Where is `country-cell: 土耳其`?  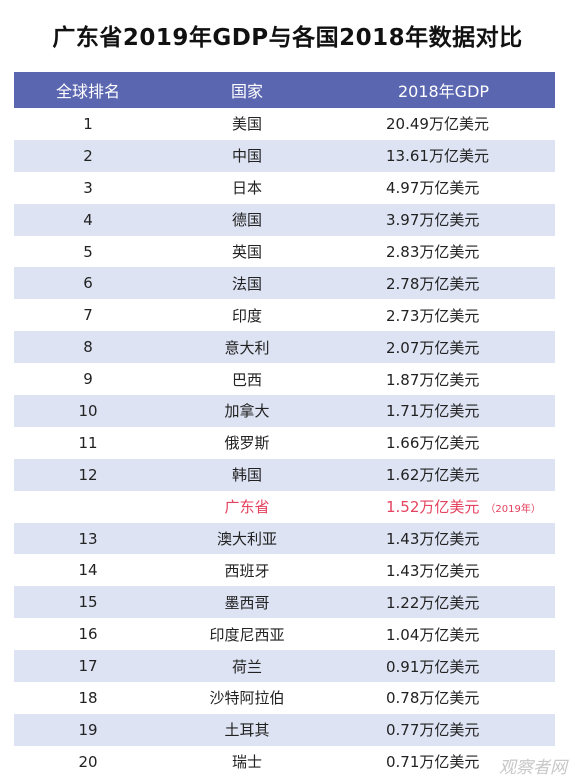
country-cell: 土耳其 is located at coordinates (247, 730).